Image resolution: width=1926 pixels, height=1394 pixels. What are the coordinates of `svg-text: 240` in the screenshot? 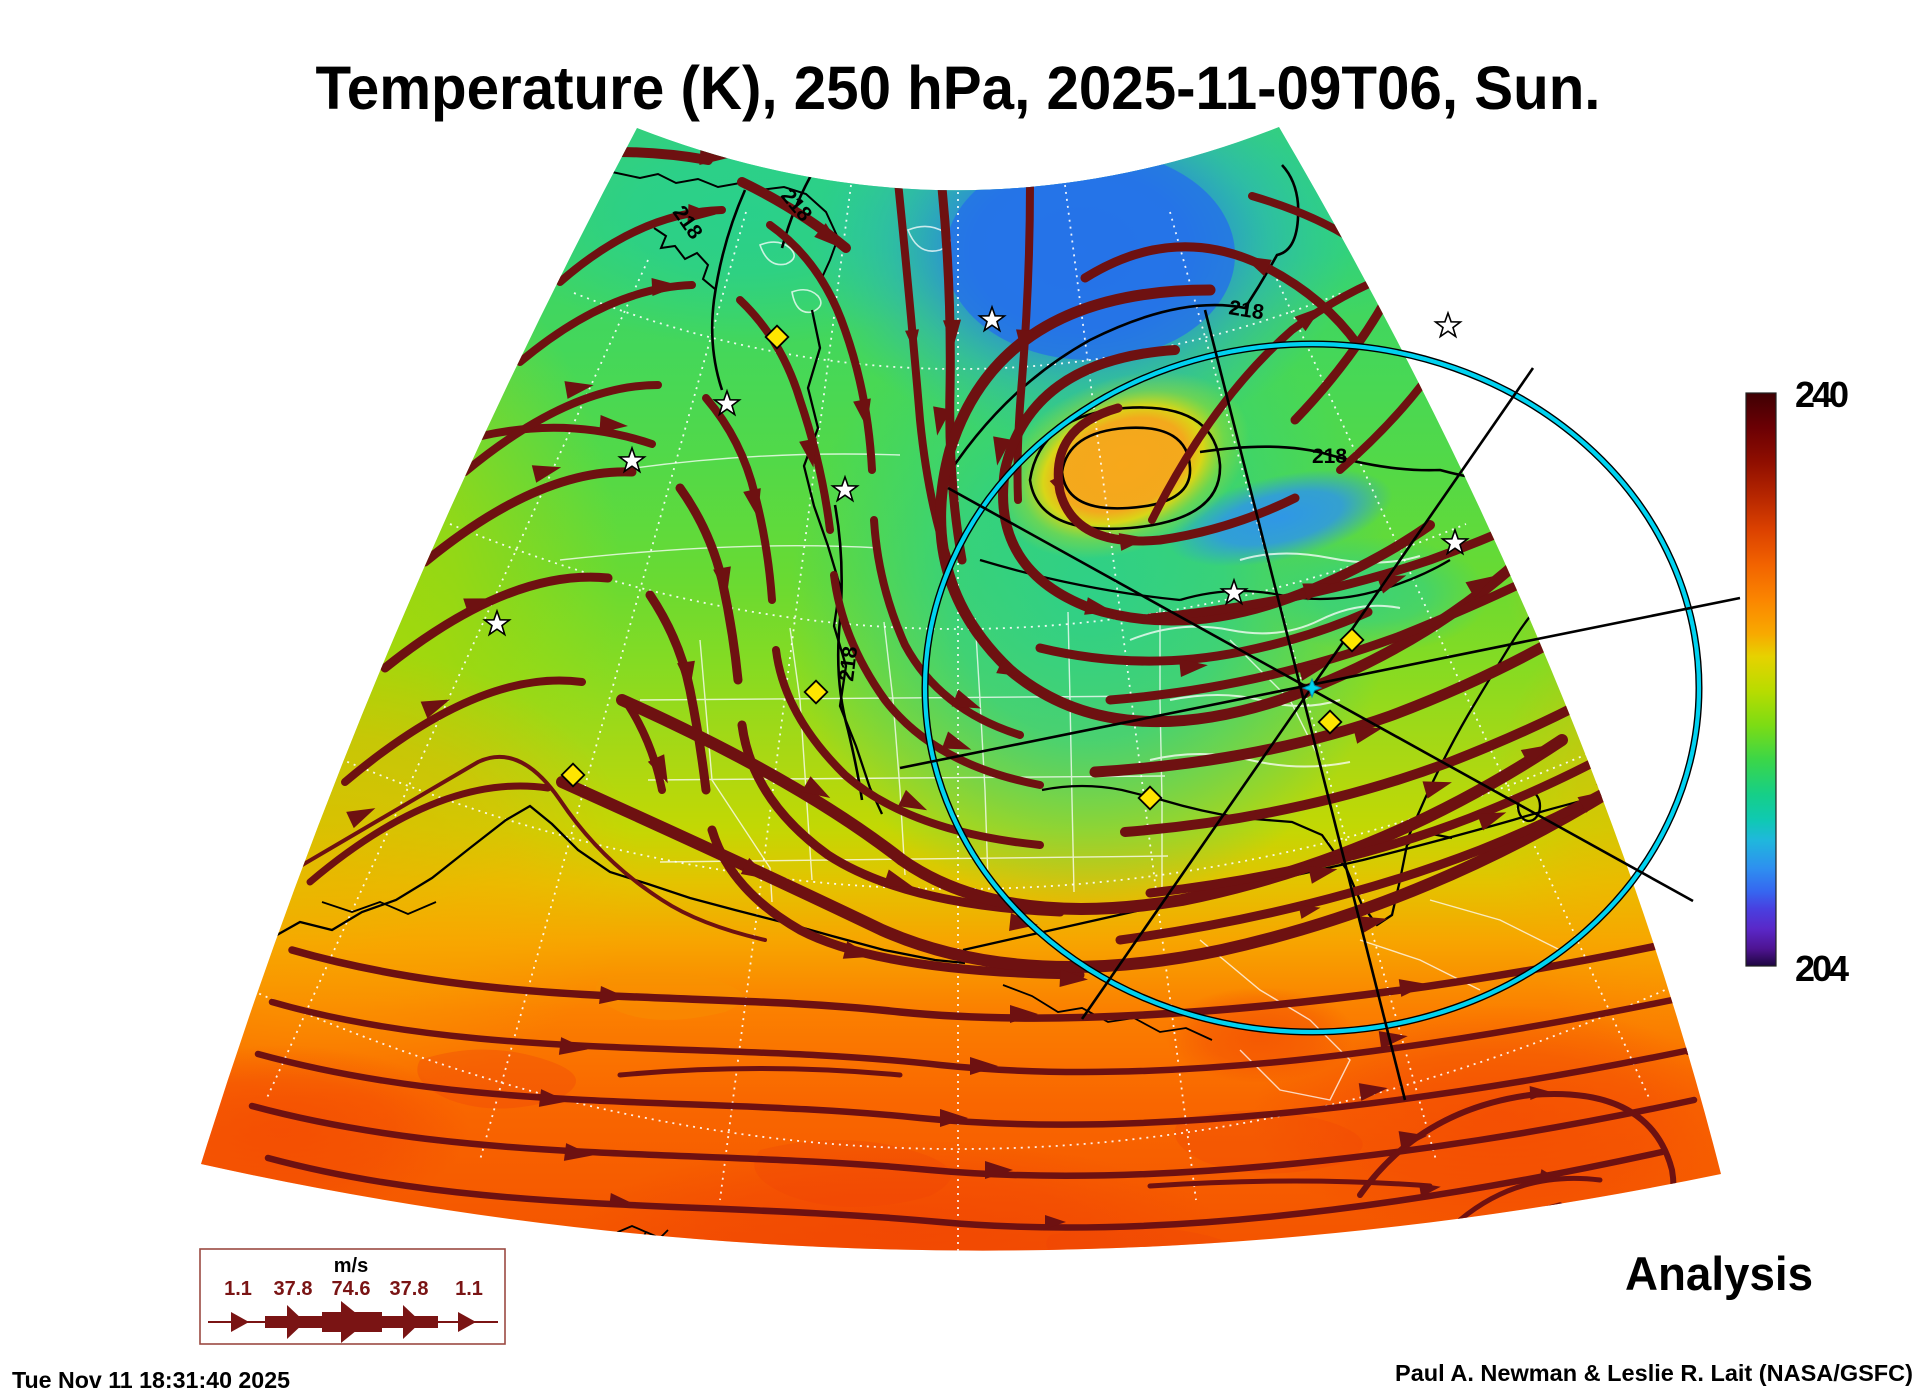 It's located at (1822, 394).